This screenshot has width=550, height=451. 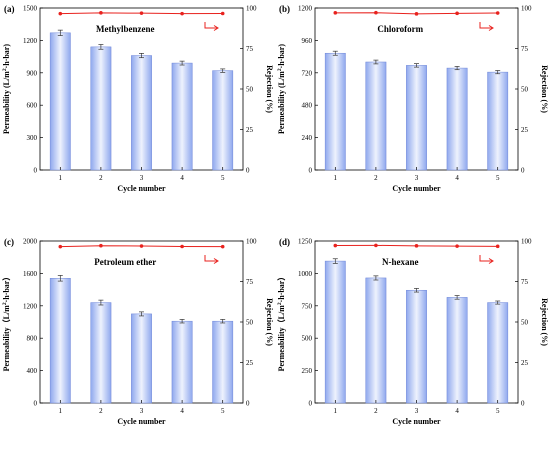 What do you see at coordinates (305, 242) in the screenshot?
I see `y-tick-label: 1250` at bounding box center [305, 242].